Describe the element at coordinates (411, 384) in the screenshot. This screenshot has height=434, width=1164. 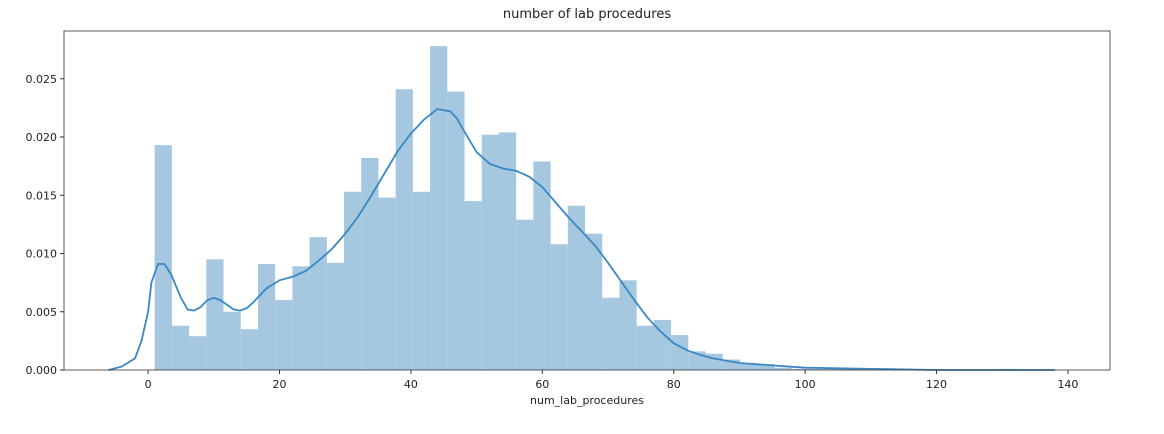
I see `x-tick-label: 40` at that location.